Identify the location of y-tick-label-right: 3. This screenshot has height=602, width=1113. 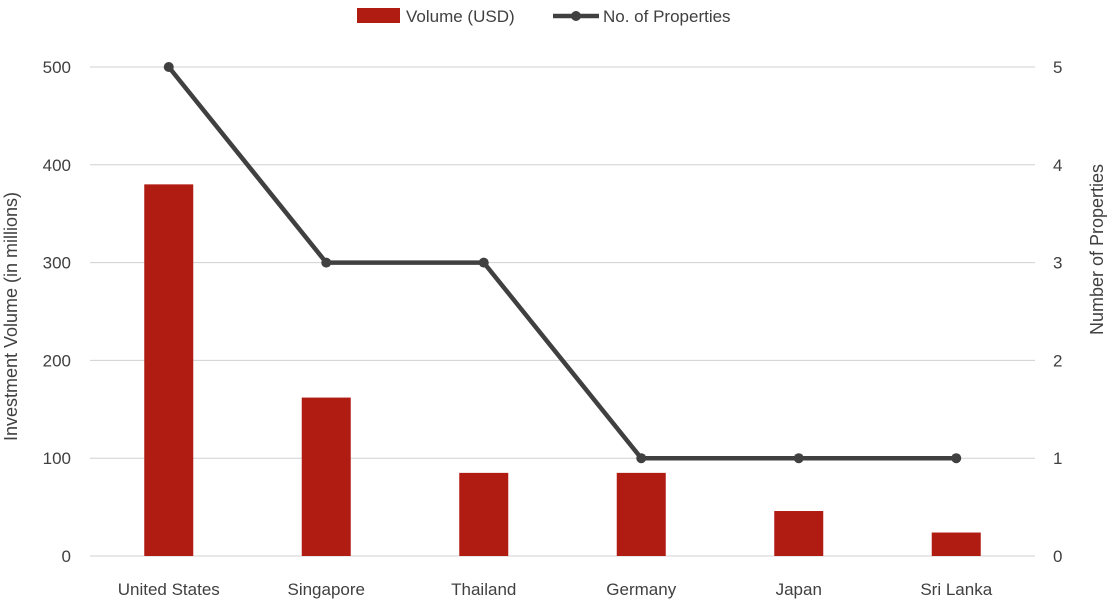
(1057, 263).